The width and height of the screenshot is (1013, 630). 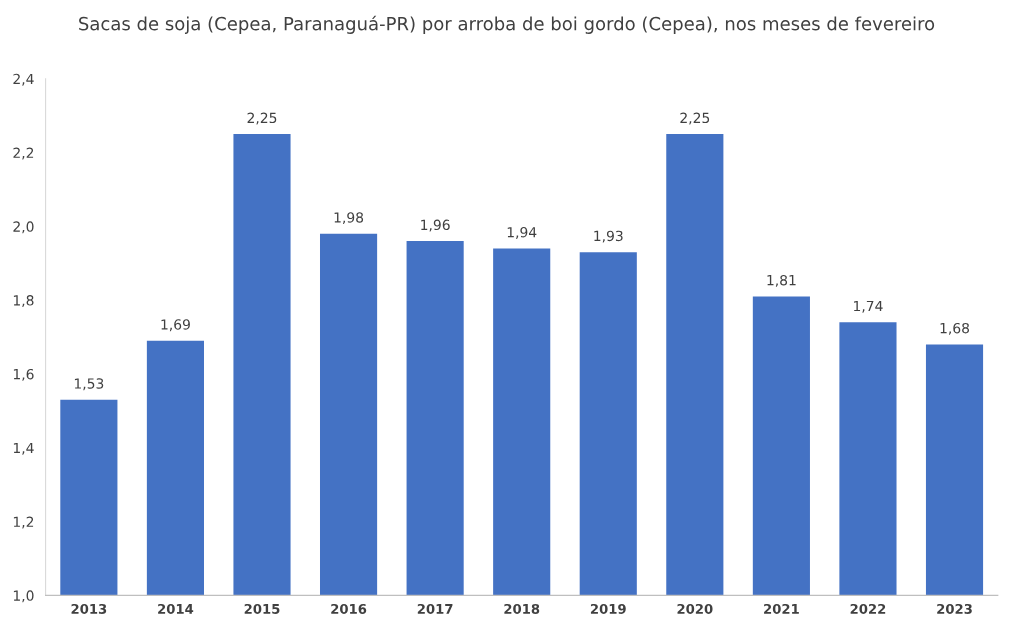 I want to click on y-tick-label: 2,0, so click(x=23, y=227).